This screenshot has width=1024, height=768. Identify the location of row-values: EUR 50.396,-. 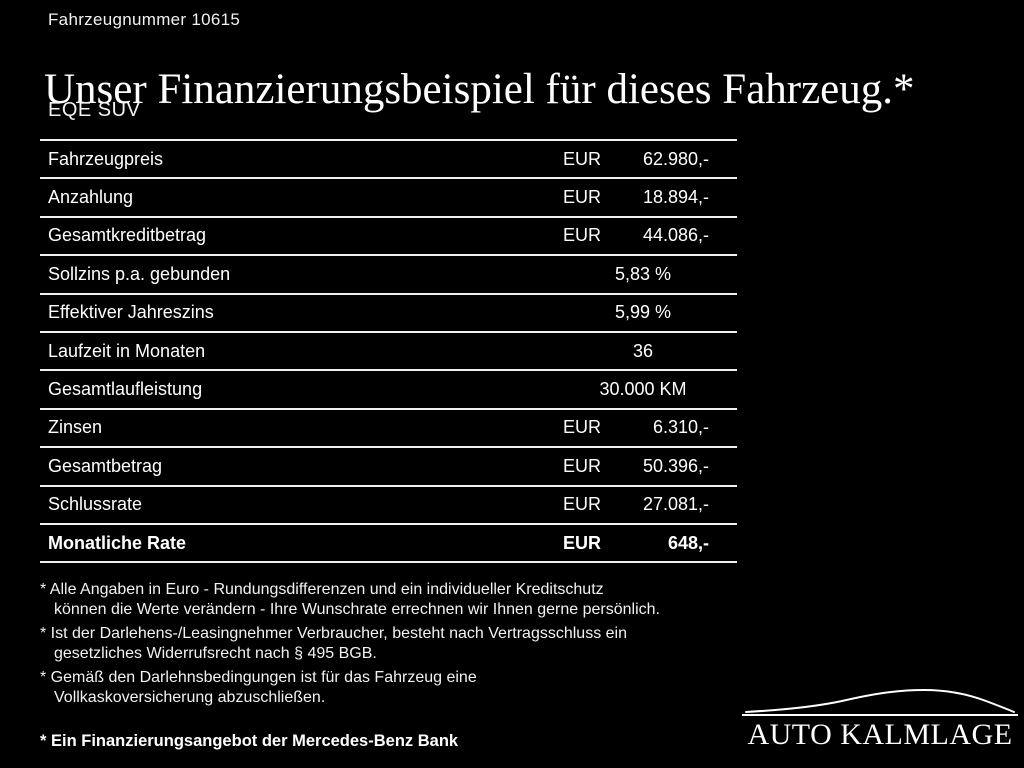
(650, 466).